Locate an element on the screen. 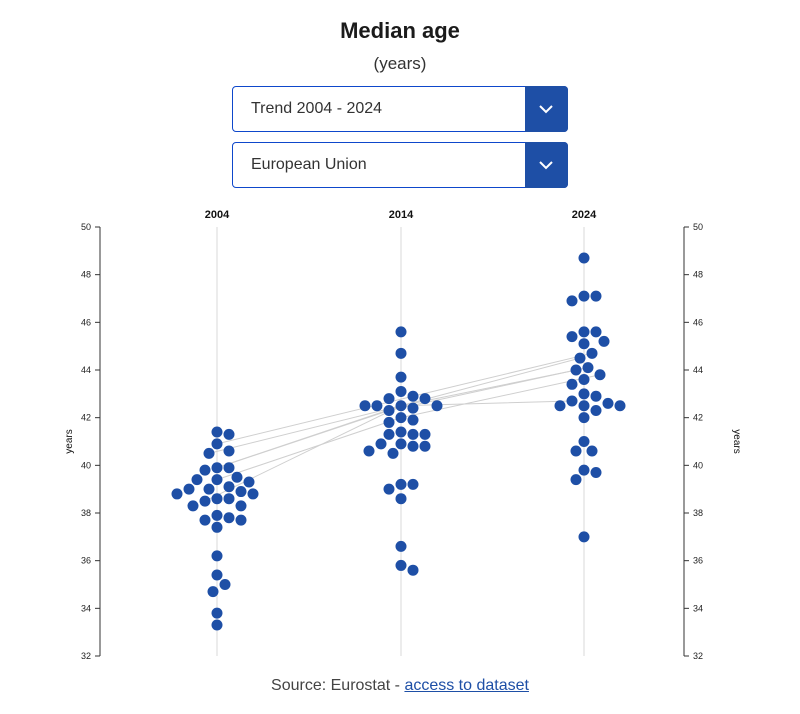  y-tick-label-left: 42 is located at coordinates (86, 418).